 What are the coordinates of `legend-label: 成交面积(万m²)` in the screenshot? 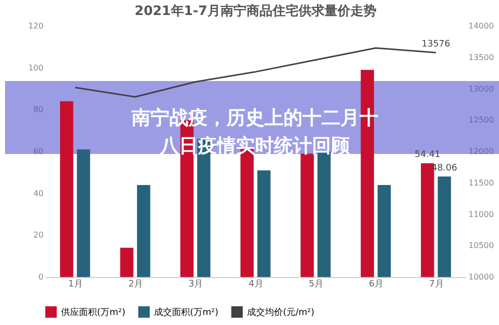 It's located at (186, 312).